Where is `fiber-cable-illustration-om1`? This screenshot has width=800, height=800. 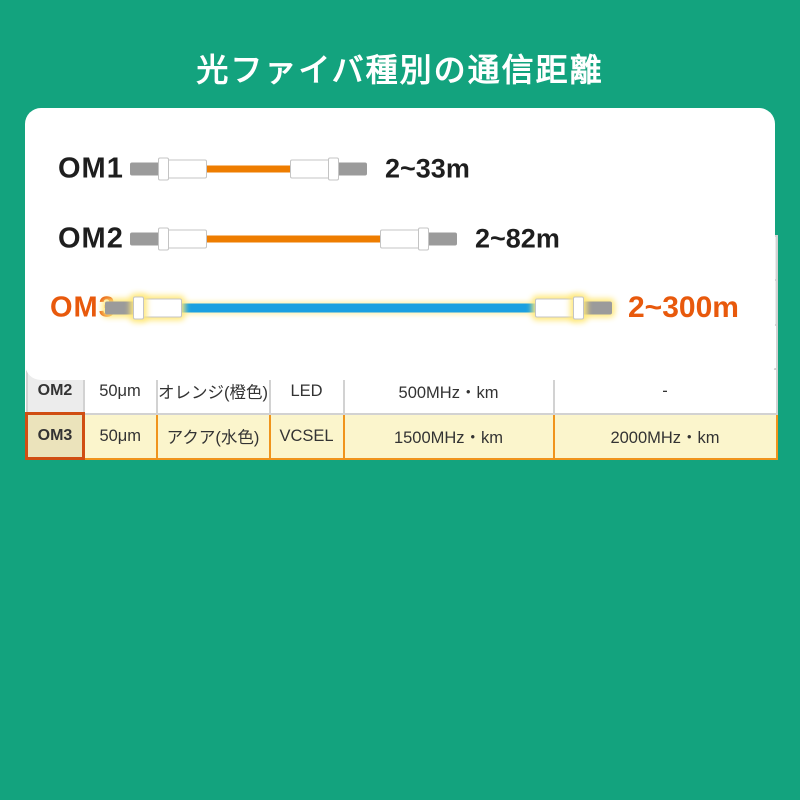 fiber-cable-illustration-om1 is located at coordinates (248, 169).